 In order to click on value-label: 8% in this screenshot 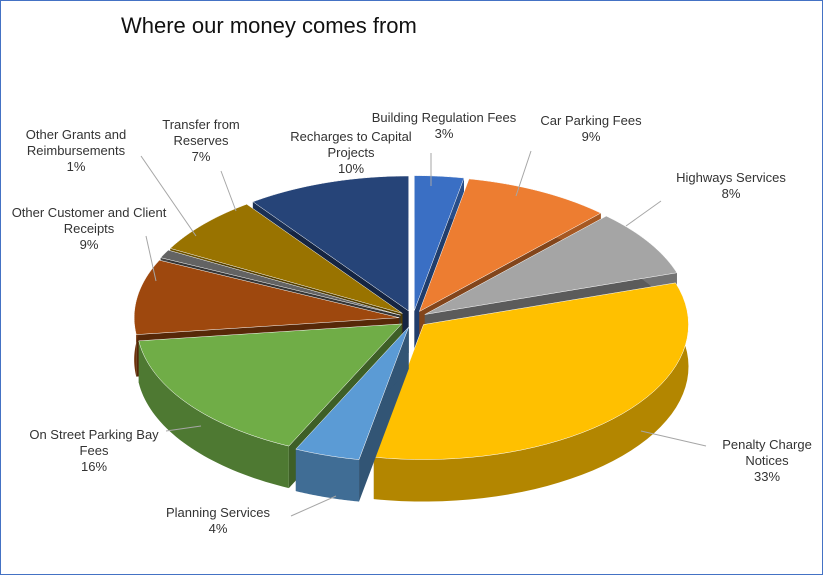, I will do `click(731, 193)`.